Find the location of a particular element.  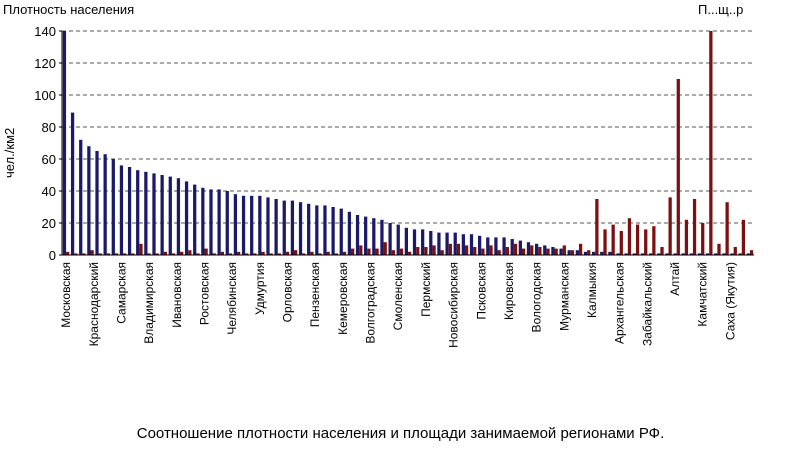

y-tick-label: 20 is located at coordinates (49, 223).